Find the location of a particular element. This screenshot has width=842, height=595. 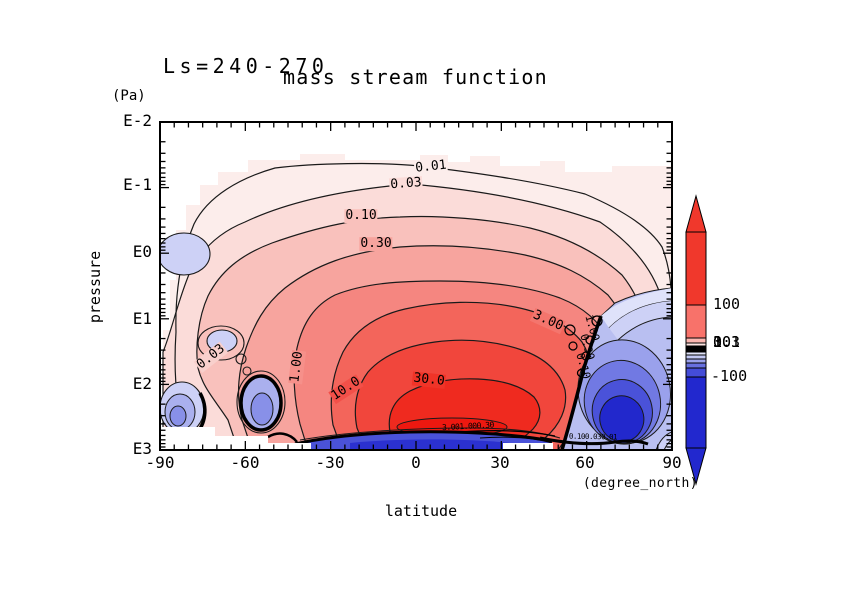

contour-label-0.30: 0.30 is located at coordinates (376, 244).